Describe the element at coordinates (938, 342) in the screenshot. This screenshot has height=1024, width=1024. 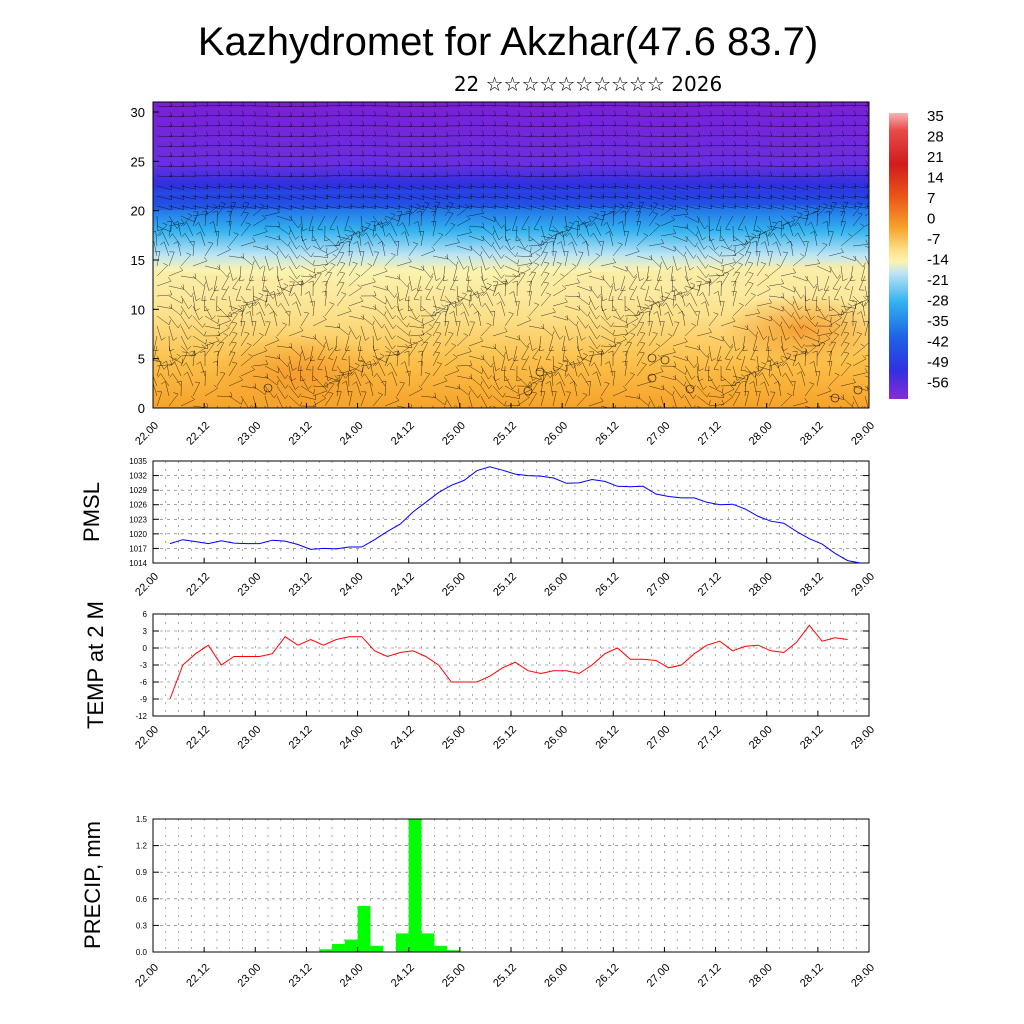
I see `colorbar-label: -42` at that location.